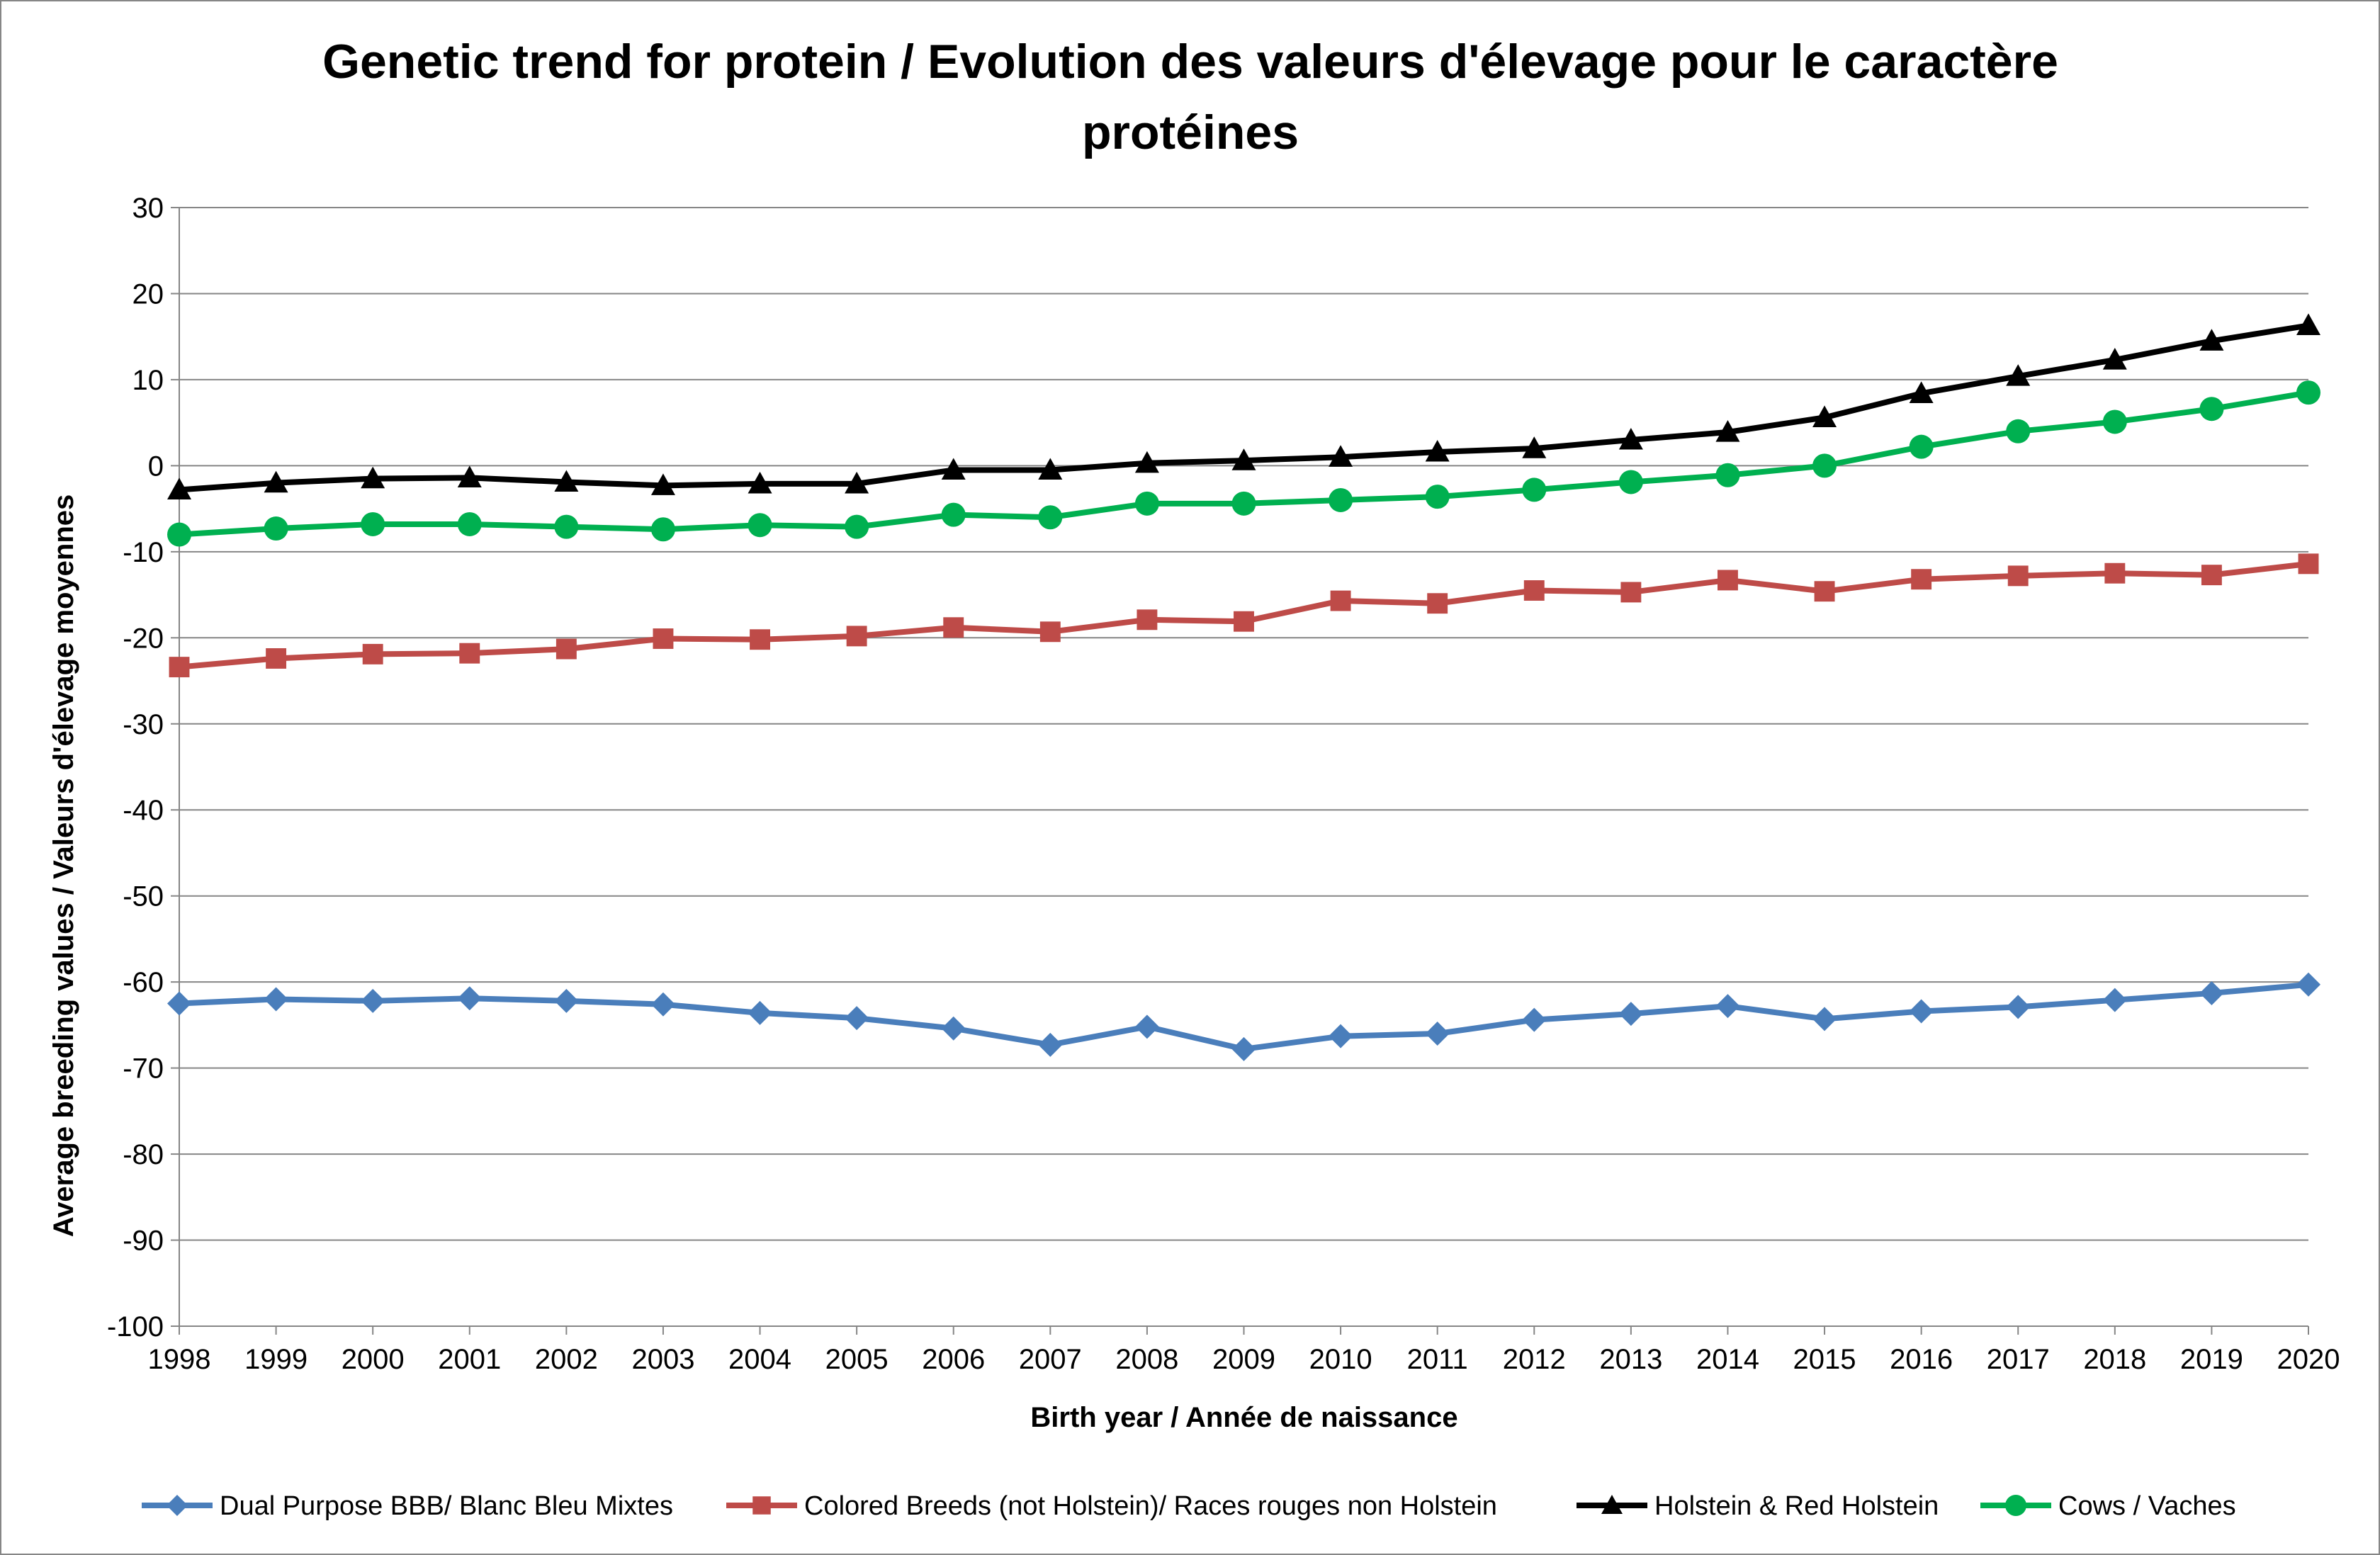 The image size is (2380, 1555). What do you see at coordinates (953, 1359) in the screenshot?
I see `x-tick-label: 2006` at bounding box center [953, 1359].